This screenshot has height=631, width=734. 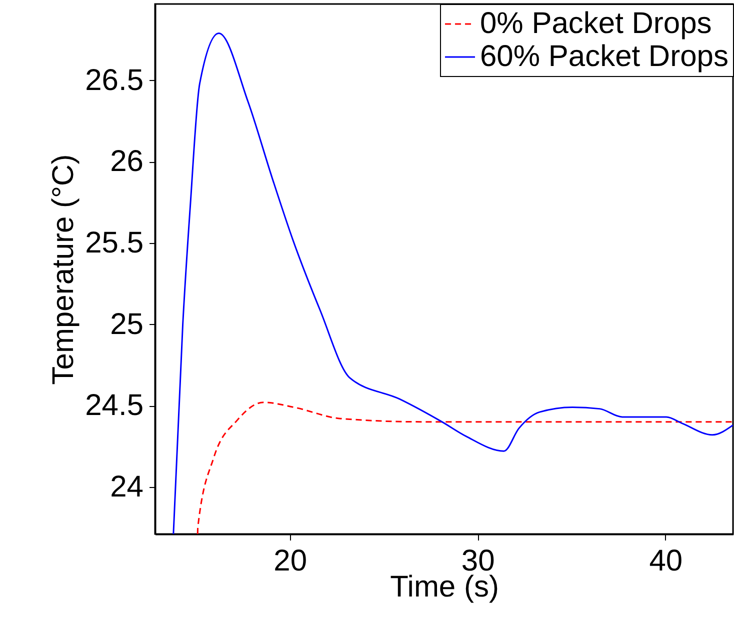 What do you see at coordinates (63, 269) in the screenshot?
I see `y-axis-title: Temperature (°C)` at bounding box center [63, 269].